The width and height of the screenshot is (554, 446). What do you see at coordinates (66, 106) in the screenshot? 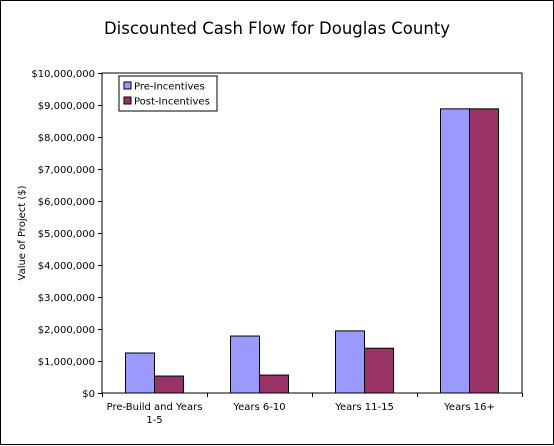
I see `y-tick-label: $9,000,000` at bounding box center [66, 106].